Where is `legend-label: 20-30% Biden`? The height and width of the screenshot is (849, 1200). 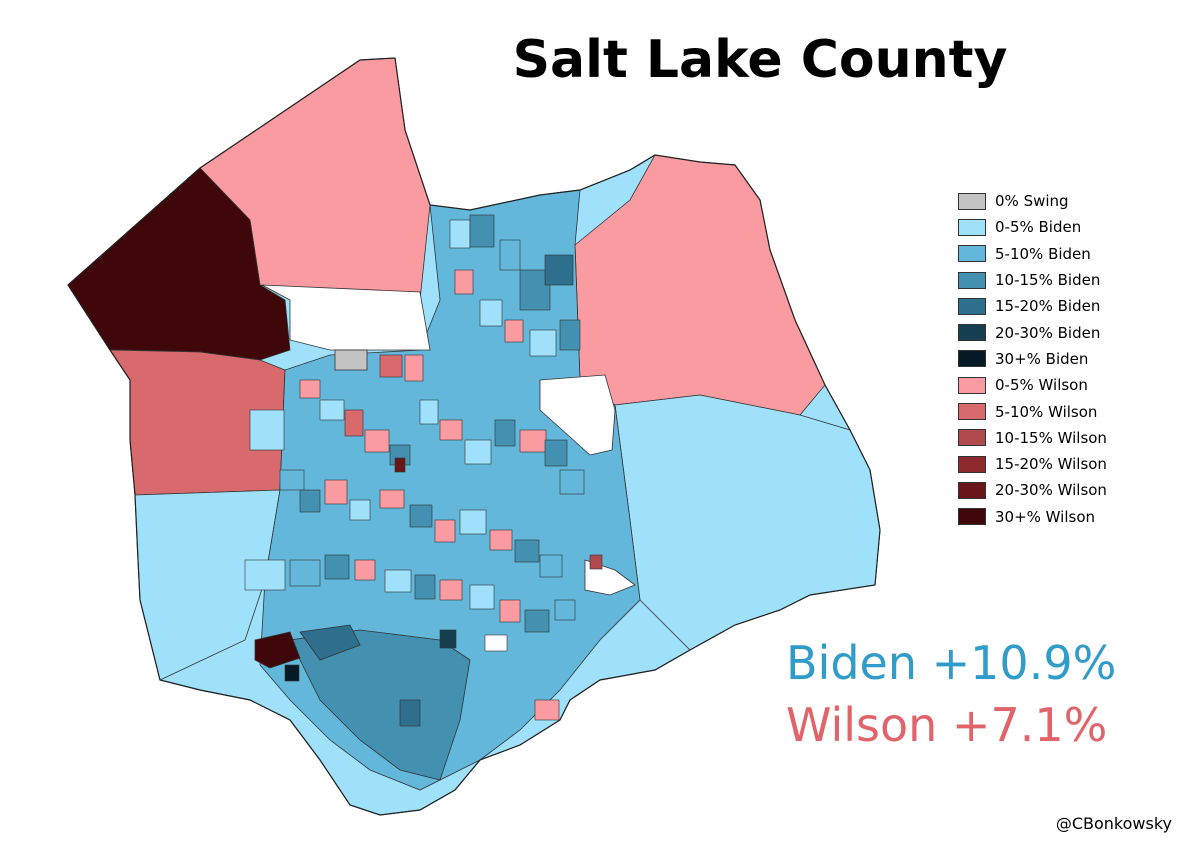
legend-label: 20-30% Biden is located at coordinates (1048, 332).